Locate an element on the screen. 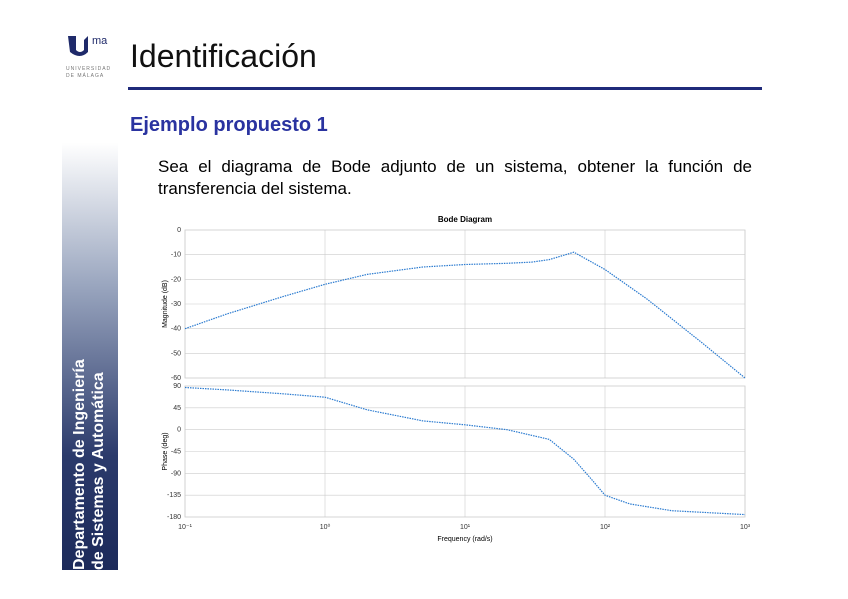 This screenshot has height=599, width=848. y-tick-label: 90 is located at coordinates (177, 386).